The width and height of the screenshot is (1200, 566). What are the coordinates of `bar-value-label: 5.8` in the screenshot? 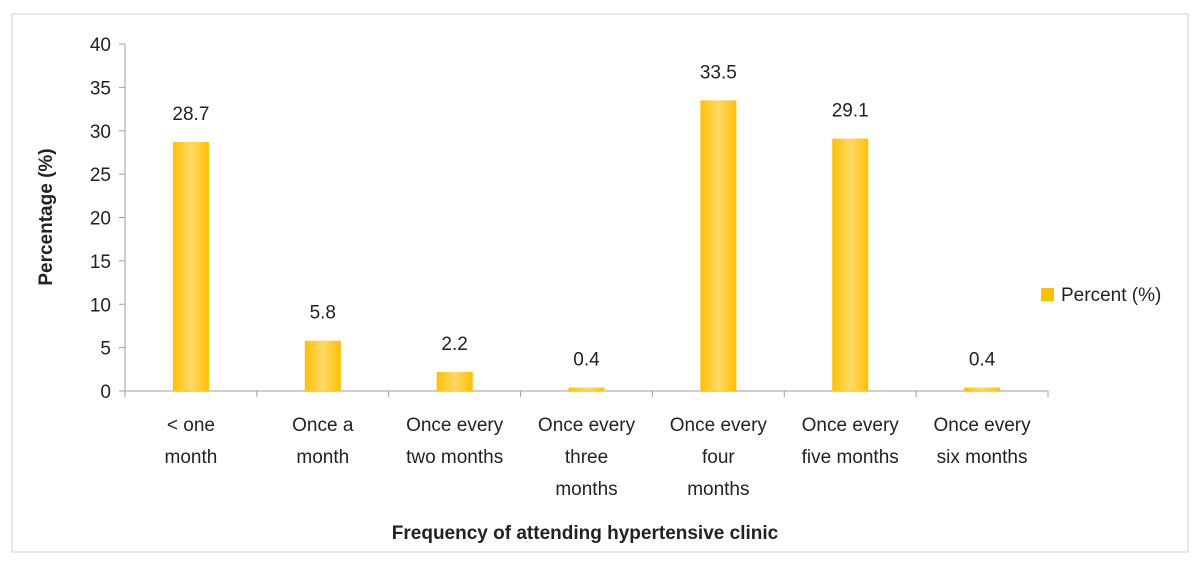 It's located at (323, 313).